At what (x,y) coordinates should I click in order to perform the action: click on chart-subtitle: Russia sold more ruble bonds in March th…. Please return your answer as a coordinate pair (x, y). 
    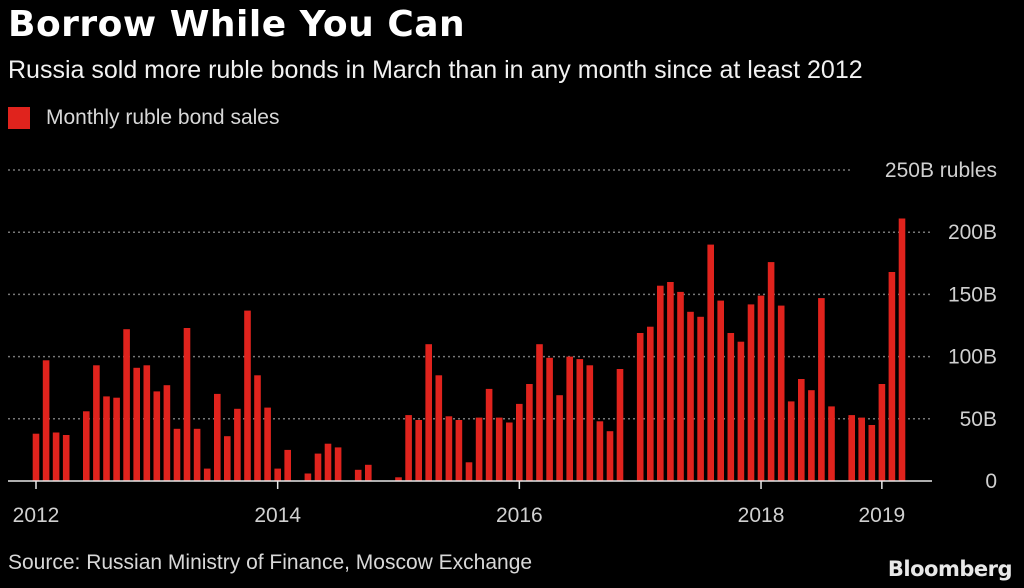
    Looking at the image, I should click on (435, 70).